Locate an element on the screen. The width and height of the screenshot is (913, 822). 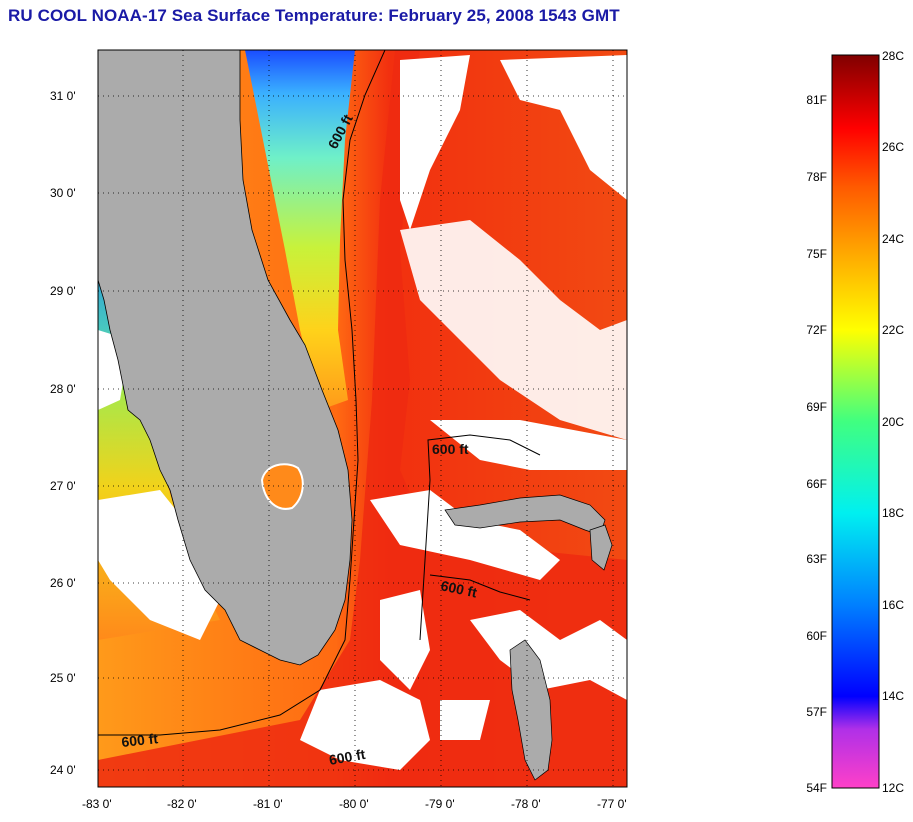
contour-label-2: 600 ft is located at coordinates (450, 449).